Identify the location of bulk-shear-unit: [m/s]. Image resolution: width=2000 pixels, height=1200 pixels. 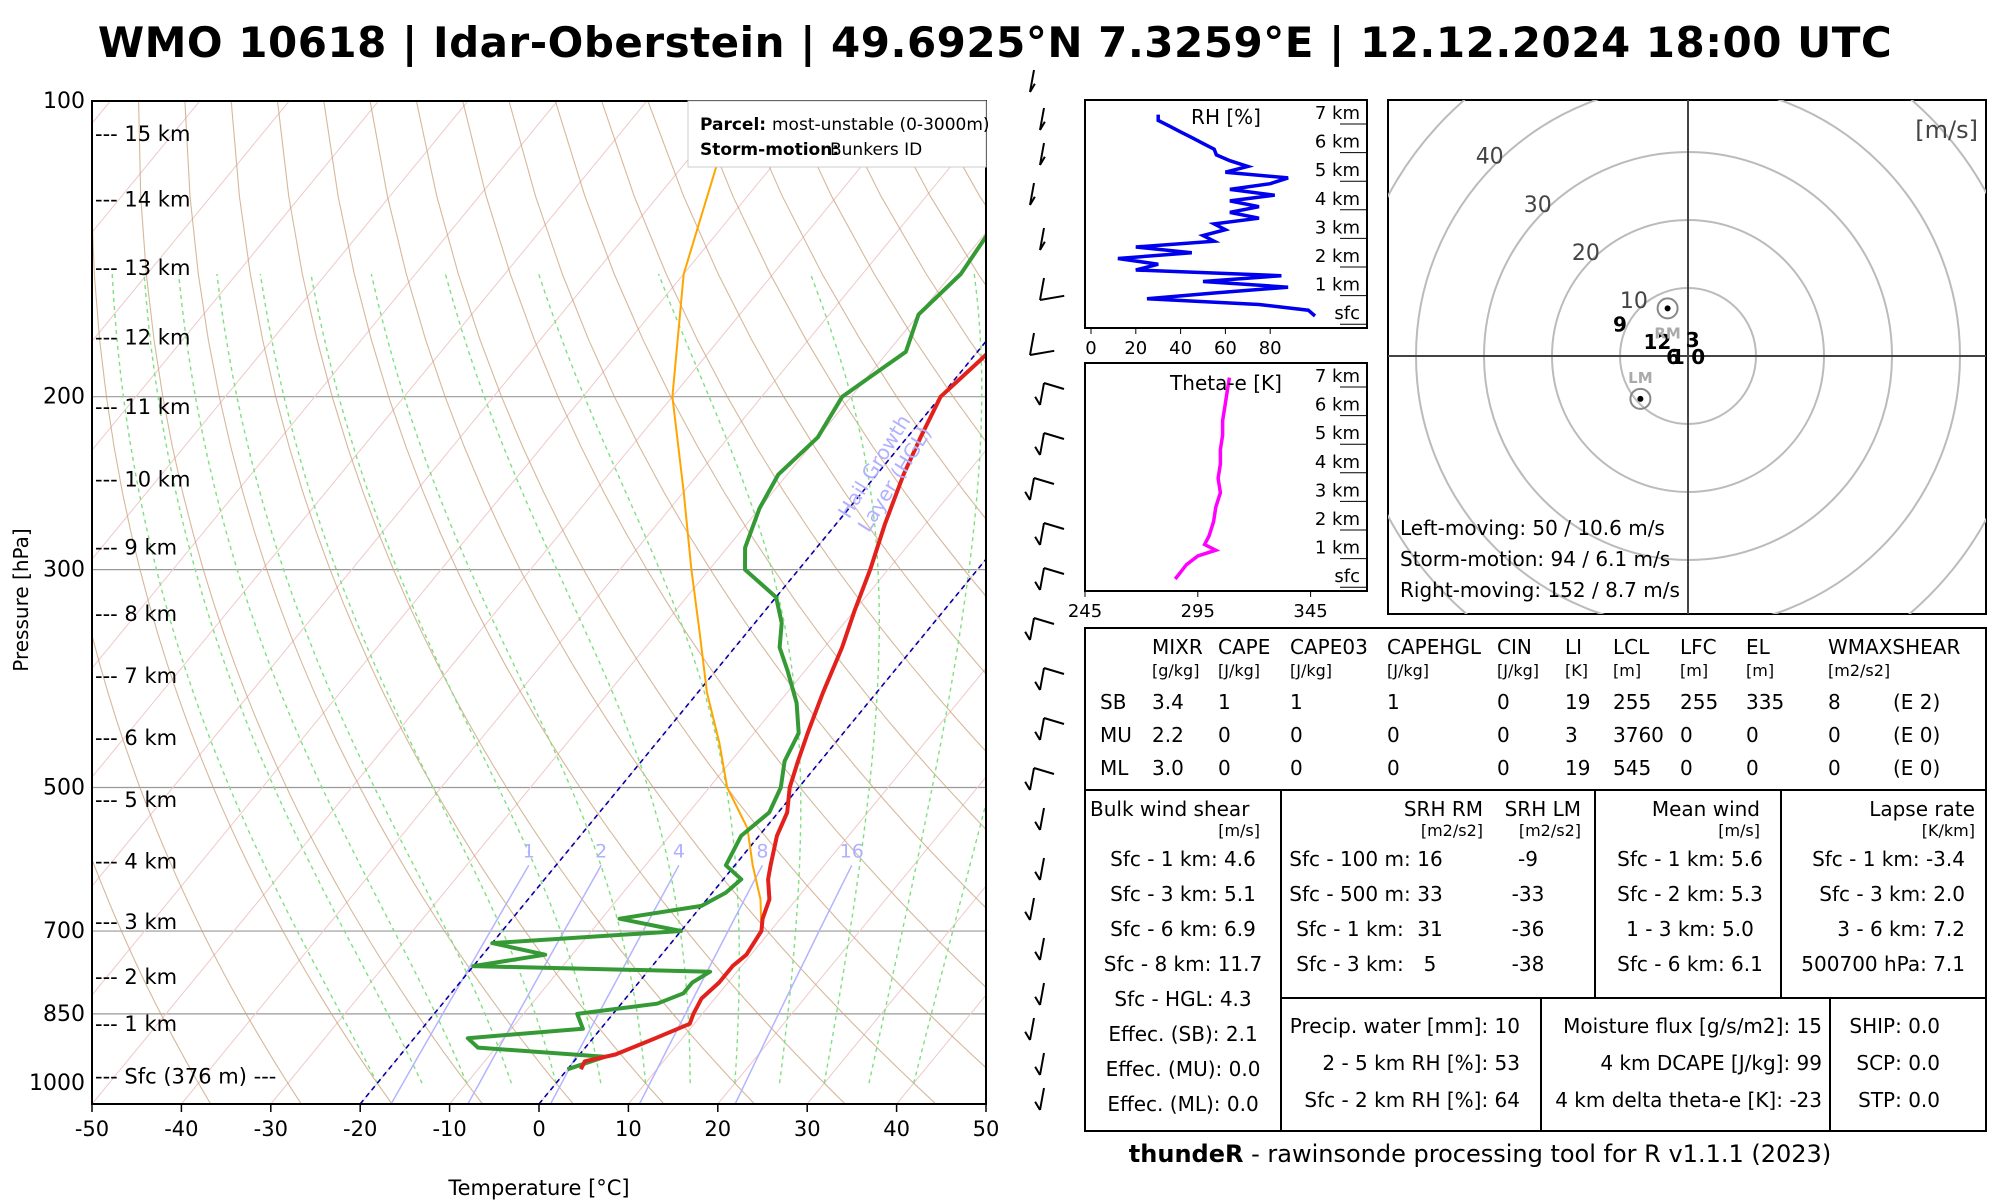
(1239, 830).